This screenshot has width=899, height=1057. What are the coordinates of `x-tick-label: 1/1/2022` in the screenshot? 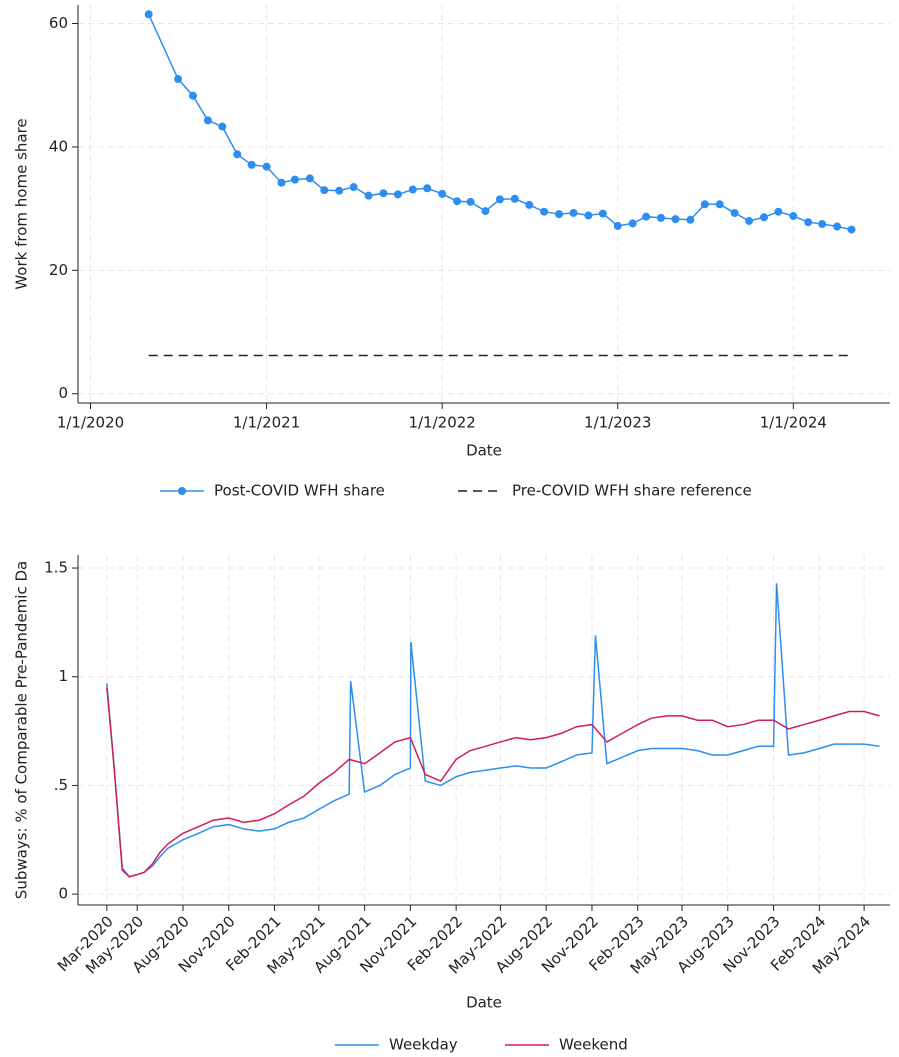 It's located at (441, 423).